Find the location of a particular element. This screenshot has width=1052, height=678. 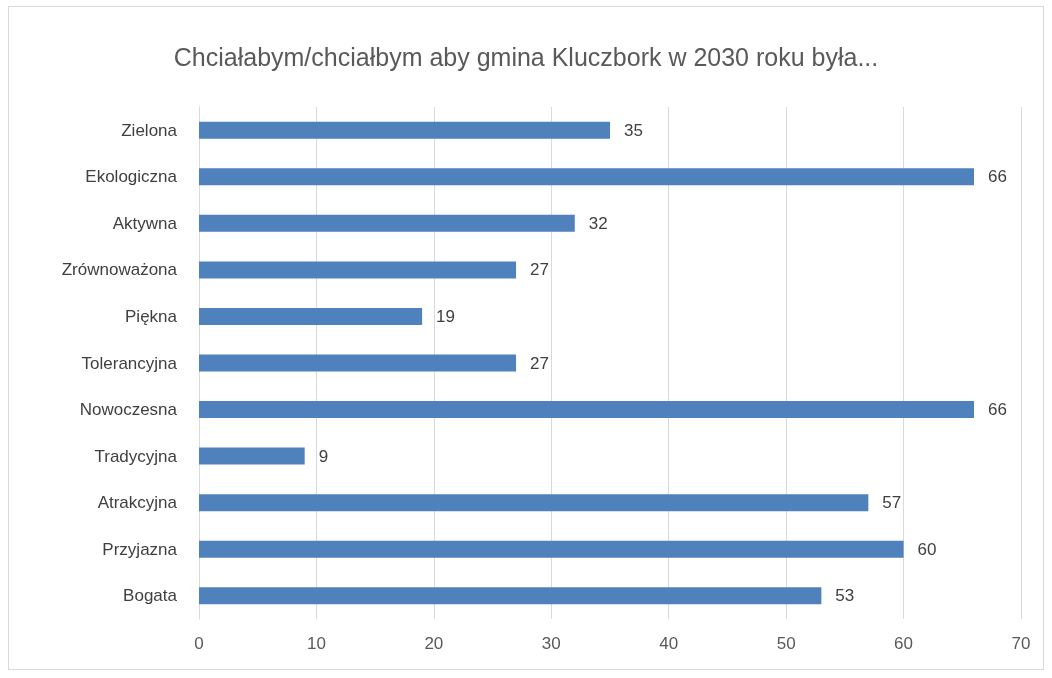

y-tick-label: Tradycyjna is located at coordinates (136, 456).